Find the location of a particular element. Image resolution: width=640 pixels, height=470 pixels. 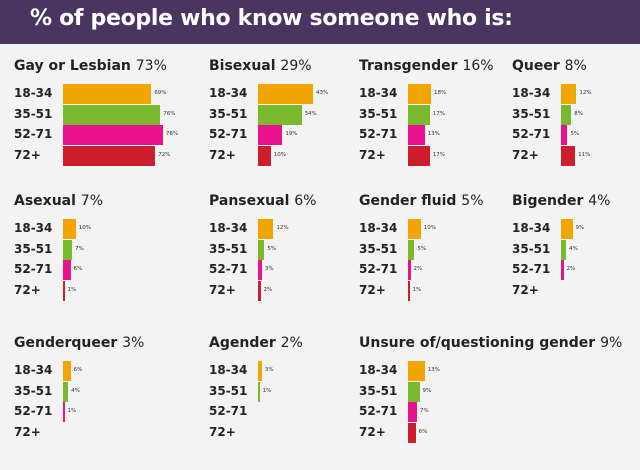

panel-title: Bisexual 29% is located at coordinates (260, 66).